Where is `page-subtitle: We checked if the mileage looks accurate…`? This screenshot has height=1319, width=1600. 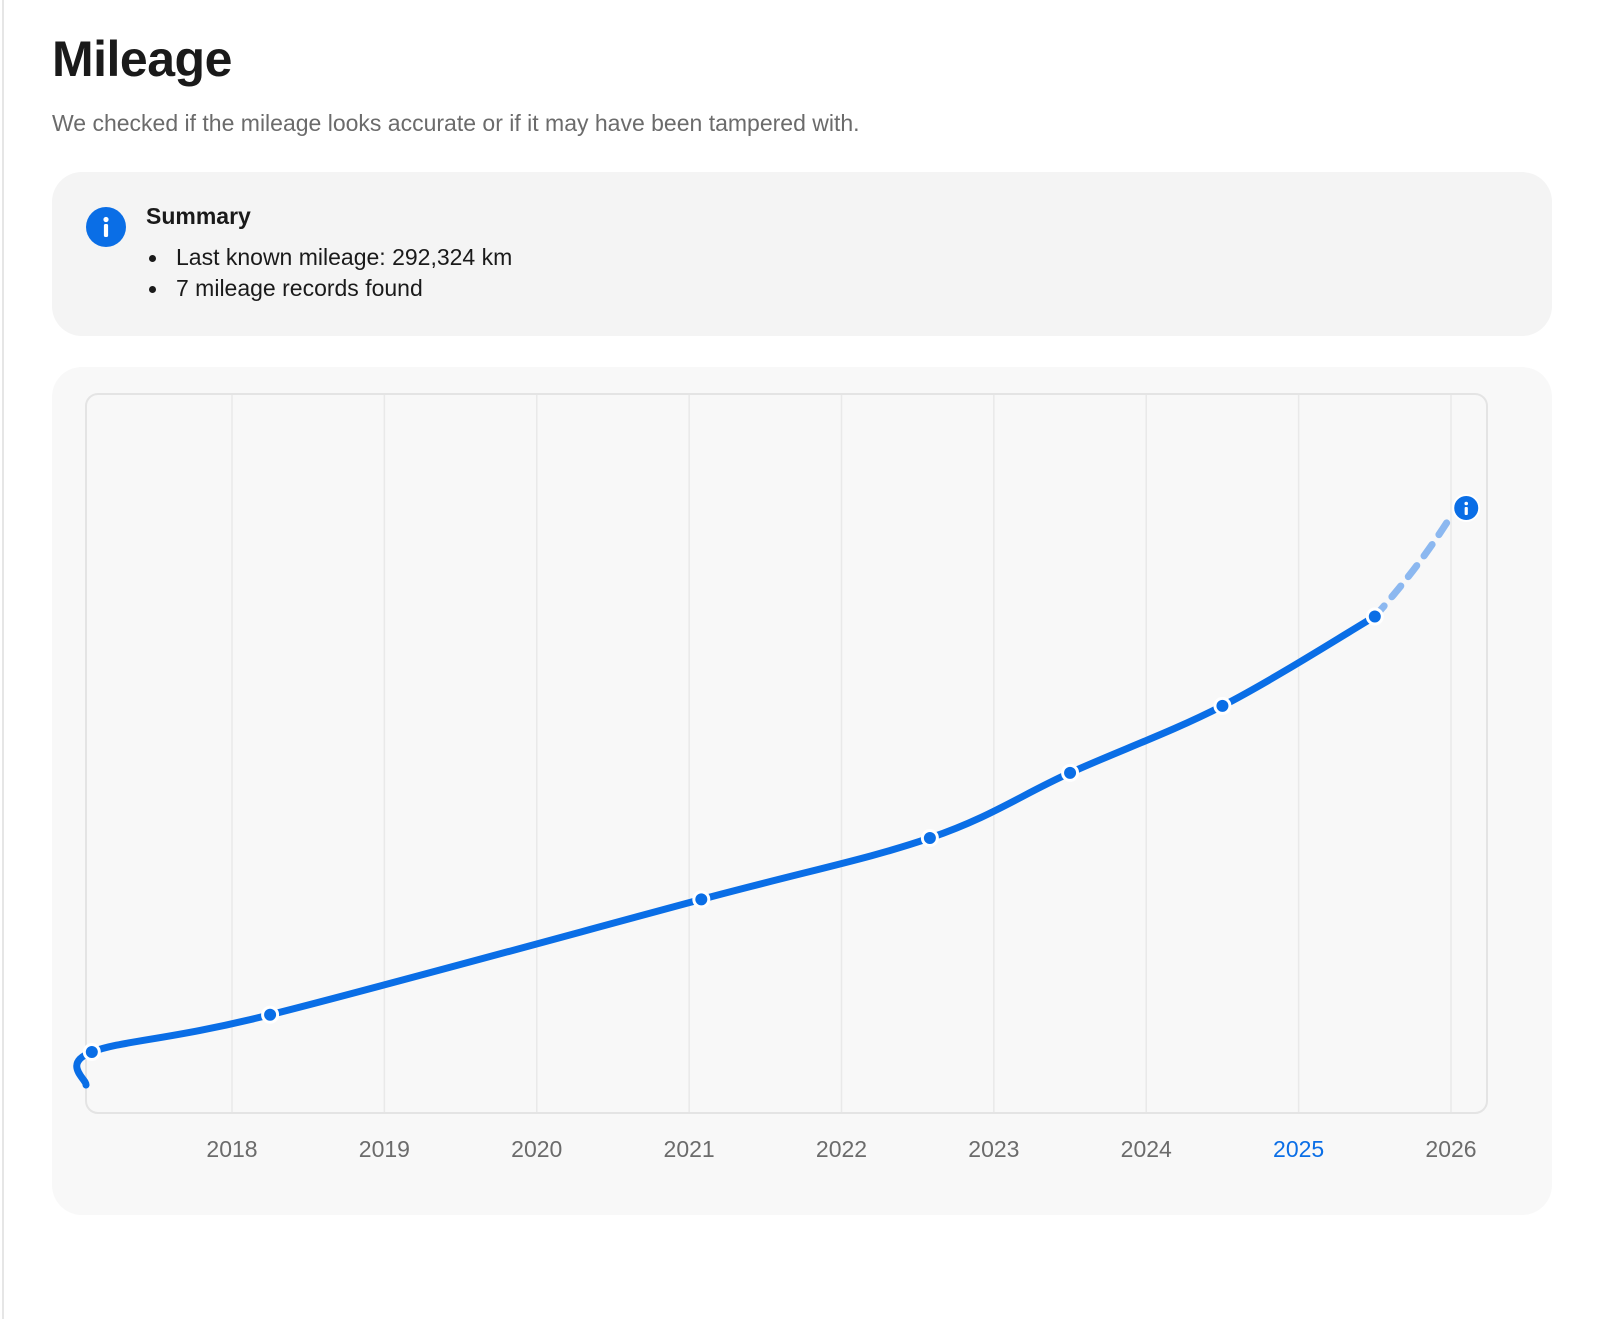
page-subtitle: We checked if the mileage looks accurate… is located at coordinates (456, 123).